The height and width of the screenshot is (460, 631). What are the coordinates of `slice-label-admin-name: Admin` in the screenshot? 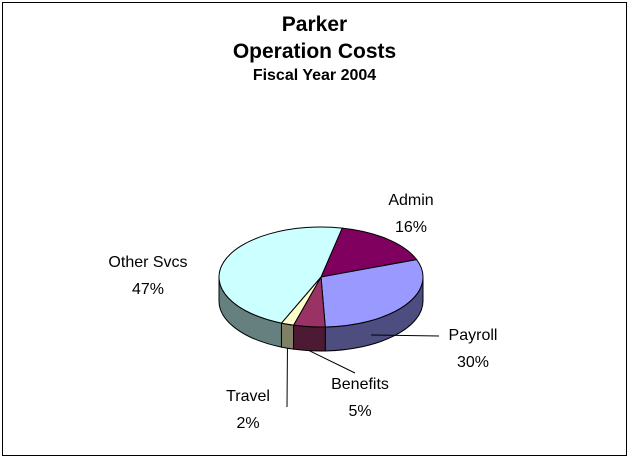 It's located at (410, 200).